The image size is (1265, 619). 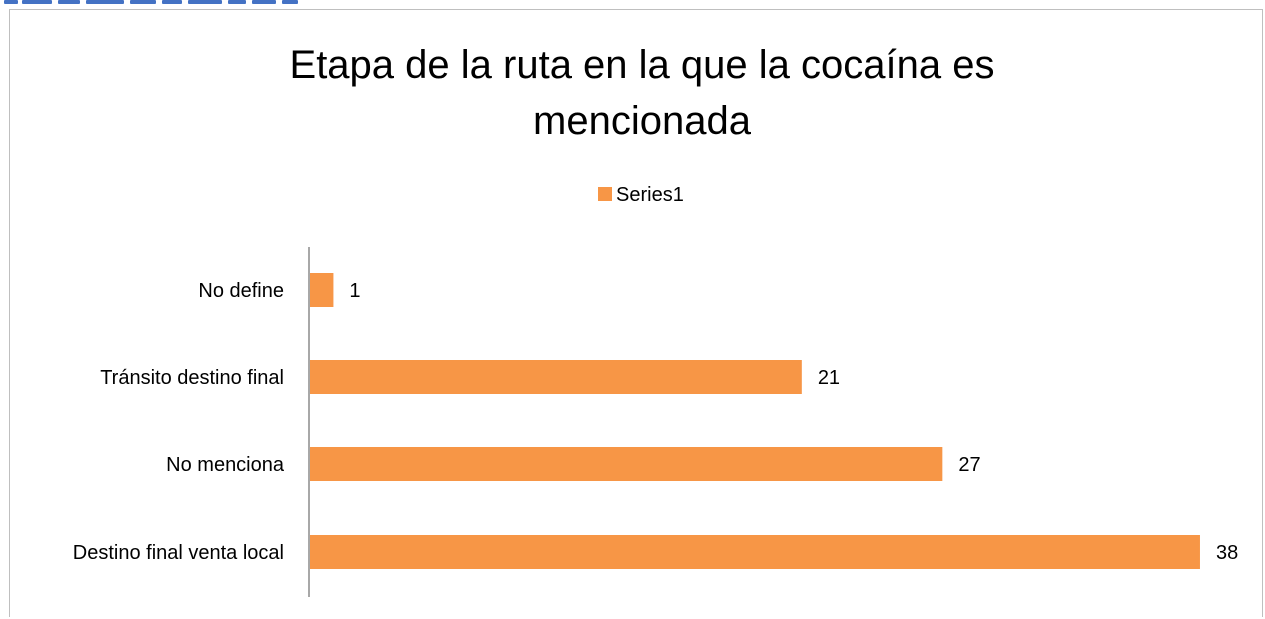 What do you see at coordinates (969, 465) in the screenshot?
I see `value-label-no-menciona: 27` at bounding box center [969, 465].